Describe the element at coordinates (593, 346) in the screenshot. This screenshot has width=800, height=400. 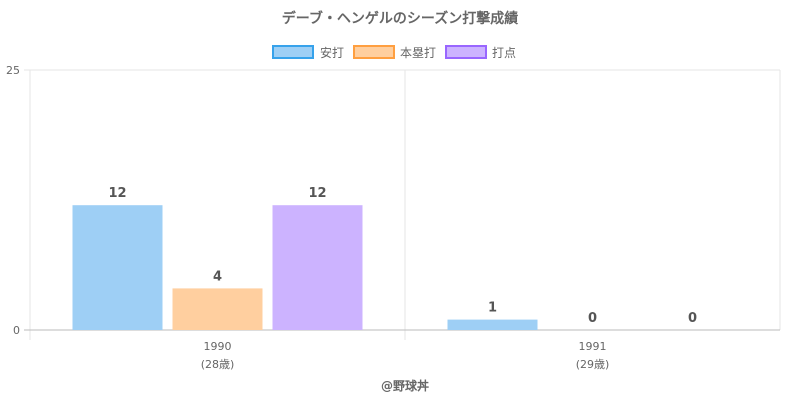
I see `x-tick-label-1991: 1991` at that location.